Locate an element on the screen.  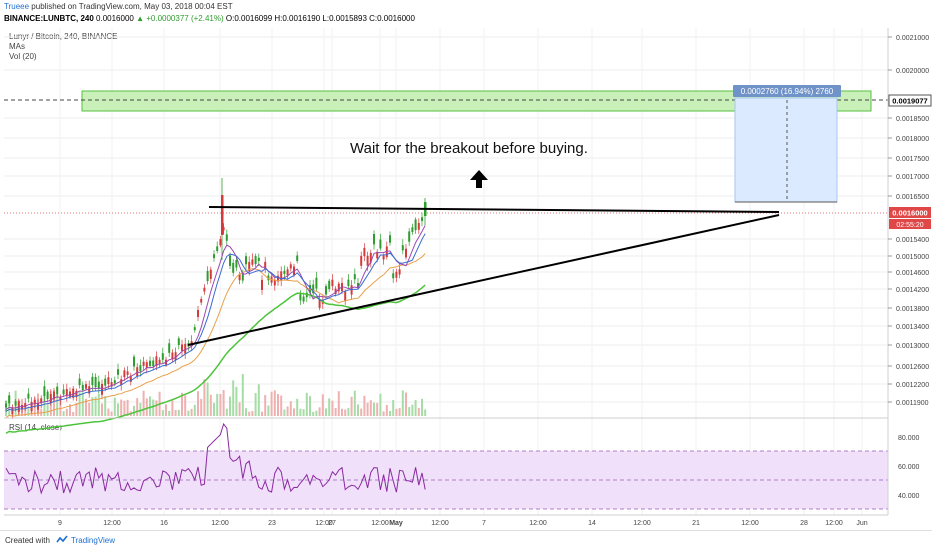
time-tick-label: 27 is located at coordinates (332, 523).